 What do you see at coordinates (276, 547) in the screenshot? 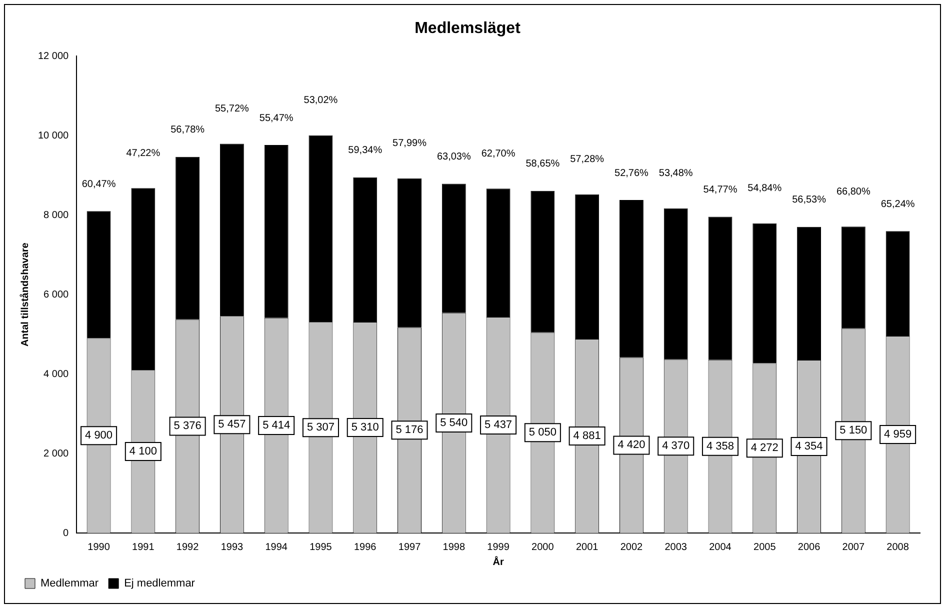
I see `x-tick-label: 1994` at bounding box center [276, 547].